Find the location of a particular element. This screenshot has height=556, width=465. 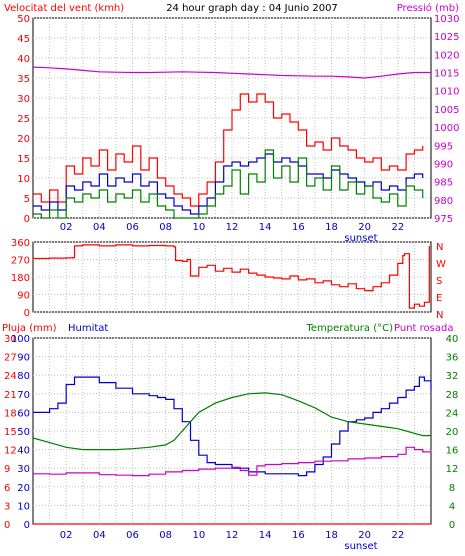

pressure-tick-label: 995 is located at coordinates (443, 146).